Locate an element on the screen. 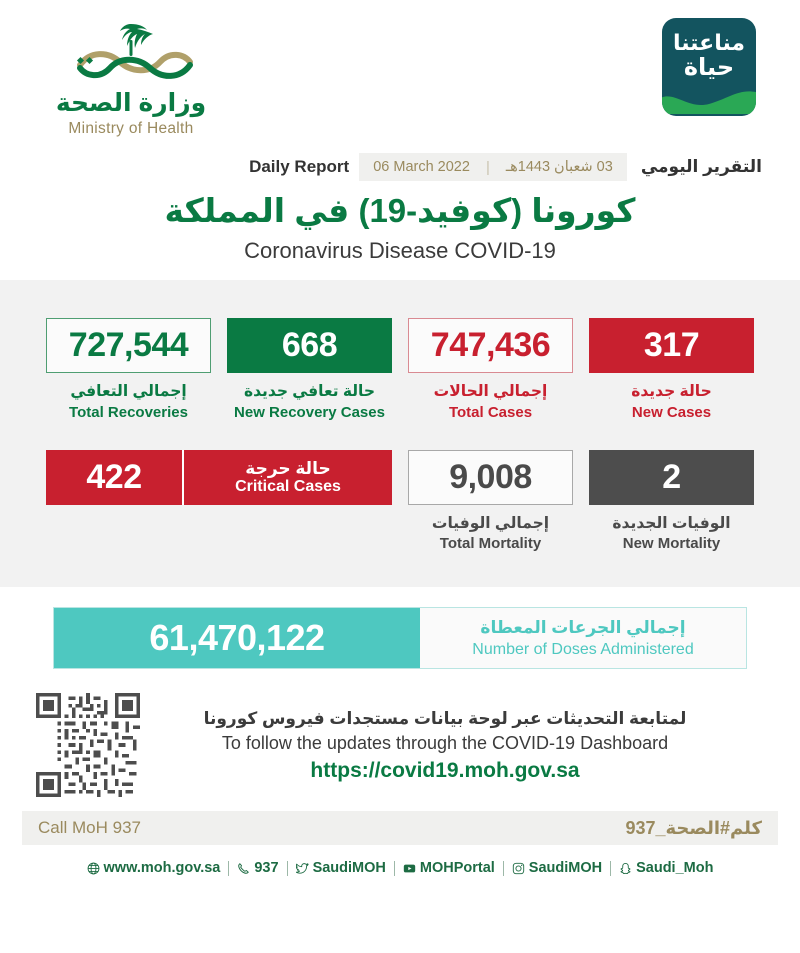 The width and height of the screenshot is (800, 953). immunity-logo-text: مناعتنا حياة is located at coordinates (709, 56).